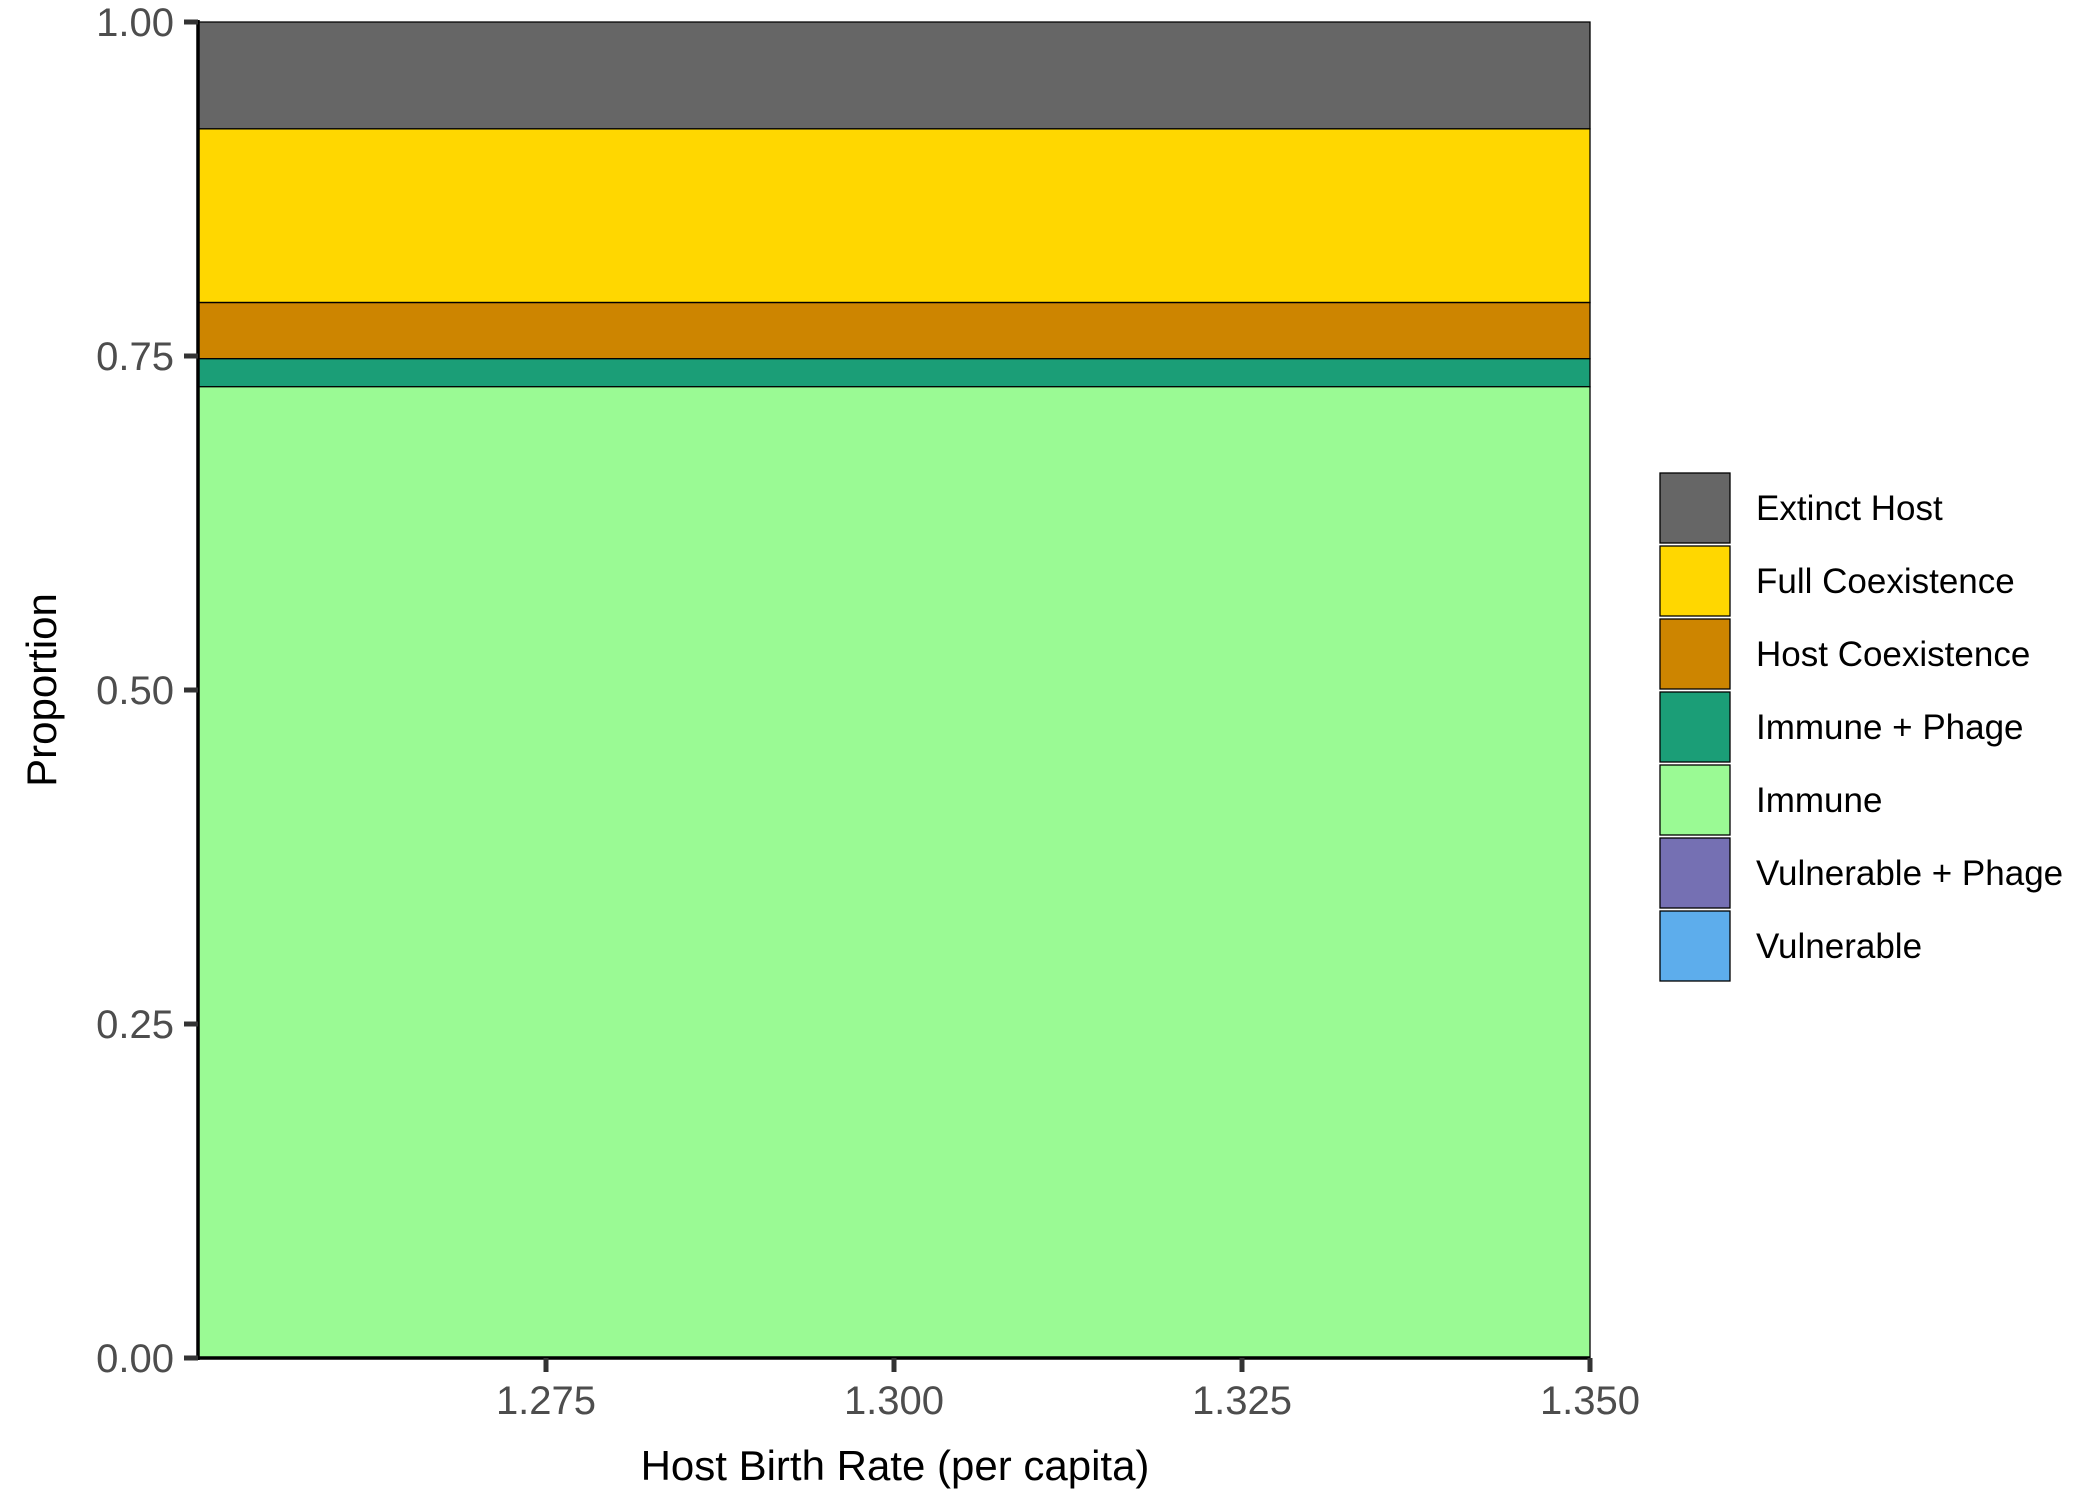  What do you see at coordinates (41, 690) in the screenshot?
I see `y-axis-title: Proportion` at bounding box center [41, 690].